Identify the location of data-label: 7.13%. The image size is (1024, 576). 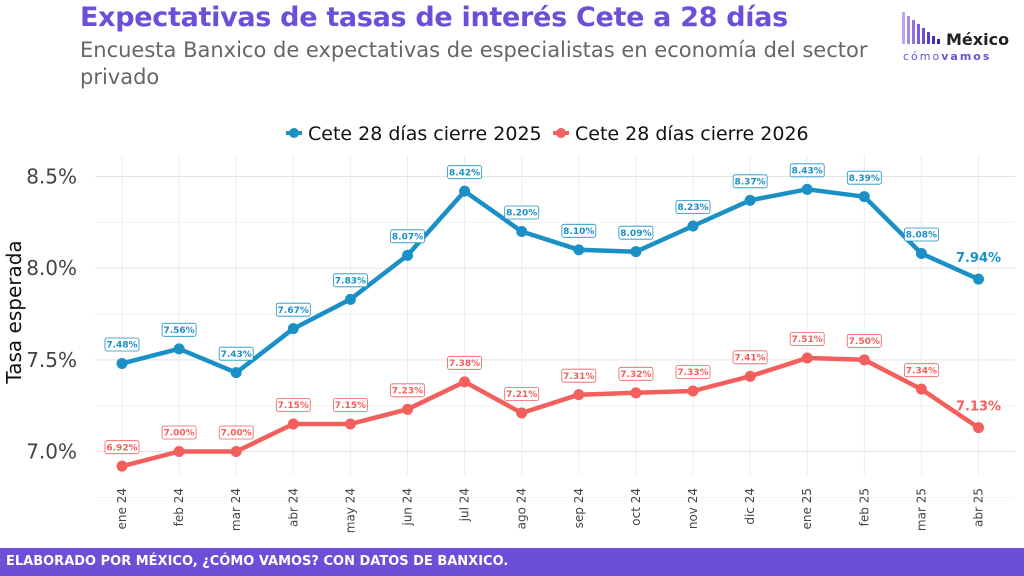
(978, 406).